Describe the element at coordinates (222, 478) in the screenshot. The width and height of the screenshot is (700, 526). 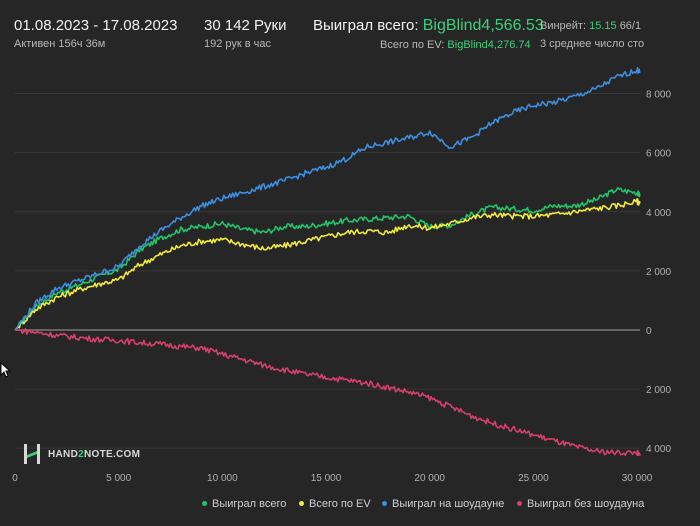
I see `x-tick-label: 10 000` at that location.